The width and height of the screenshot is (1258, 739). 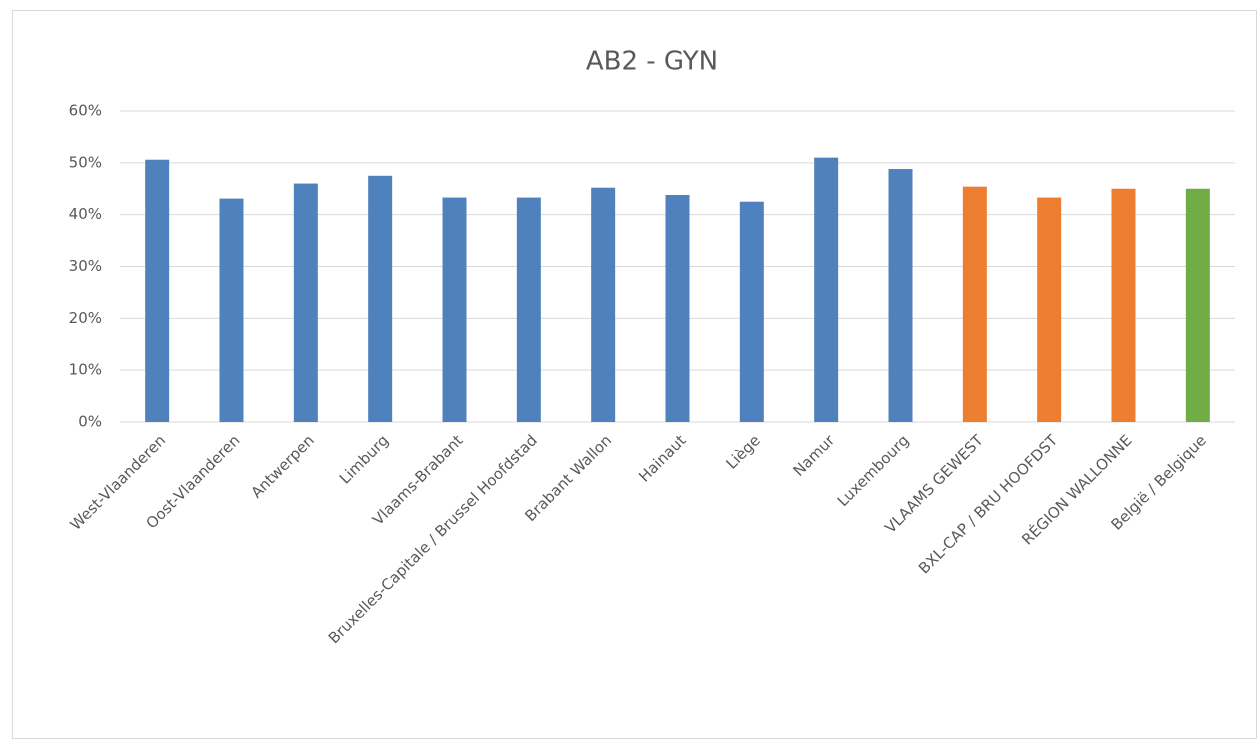 I want to click on y-tick-label: 20%, so click(x=85, y=318).